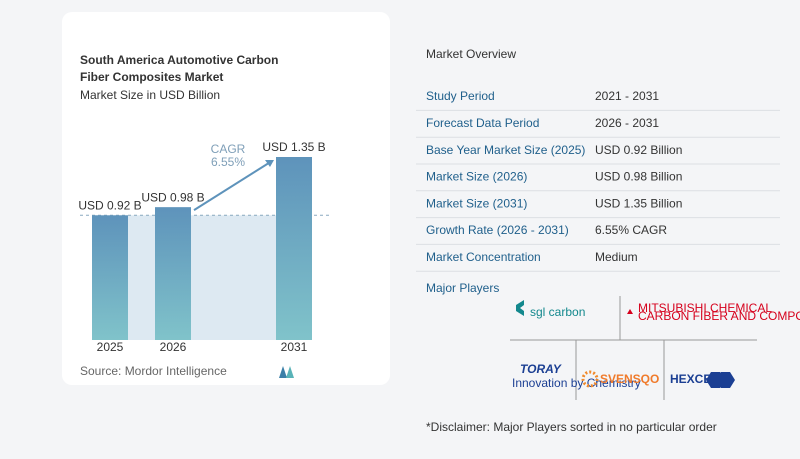 This screenshot has width=800, height=459. I want to click on x-tick-label: 2031, so click(294, 347).